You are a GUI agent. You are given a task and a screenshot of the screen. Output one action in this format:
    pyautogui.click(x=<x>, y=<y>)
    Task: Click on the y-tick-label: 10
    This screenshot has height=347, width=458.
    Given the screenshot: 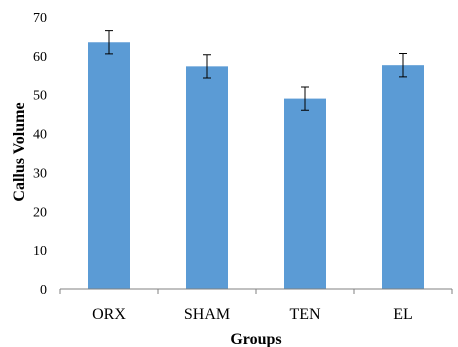 What is the action you would take?
    pyautogui.click(x=40, y=251)
    